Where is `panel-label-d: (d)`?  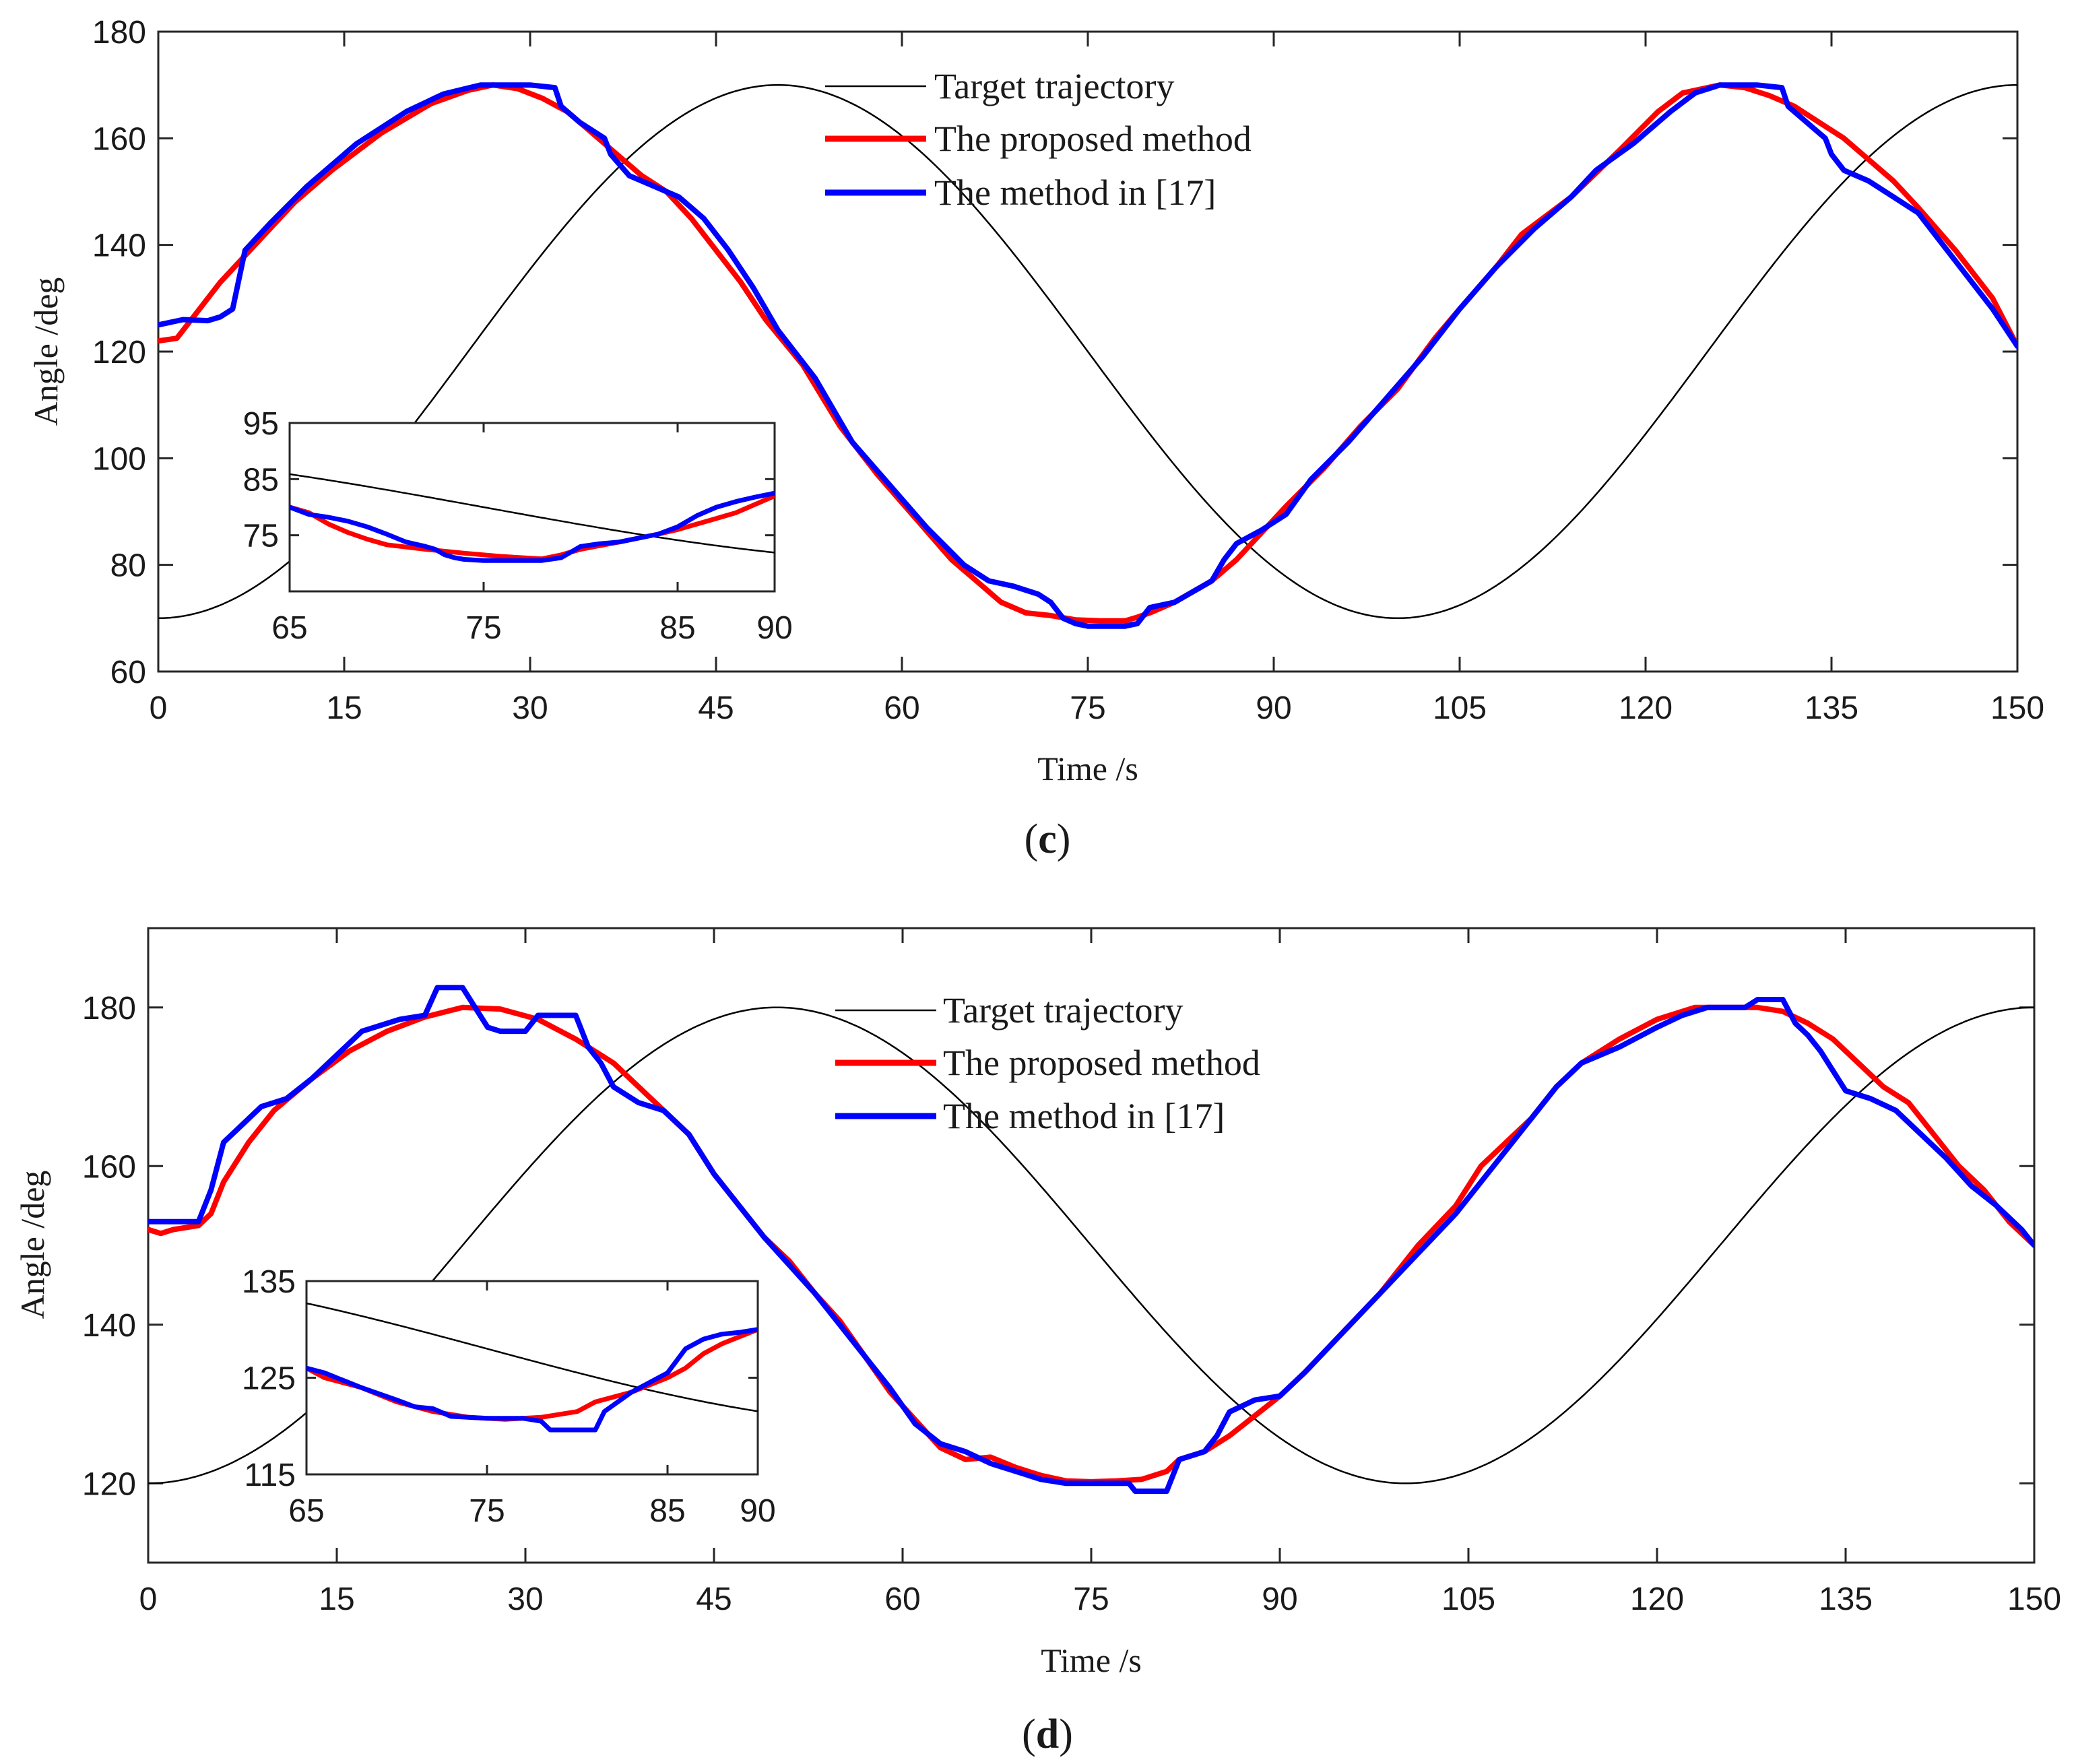 panel-label-d: (d) is located at coordinates (1047, 1734).